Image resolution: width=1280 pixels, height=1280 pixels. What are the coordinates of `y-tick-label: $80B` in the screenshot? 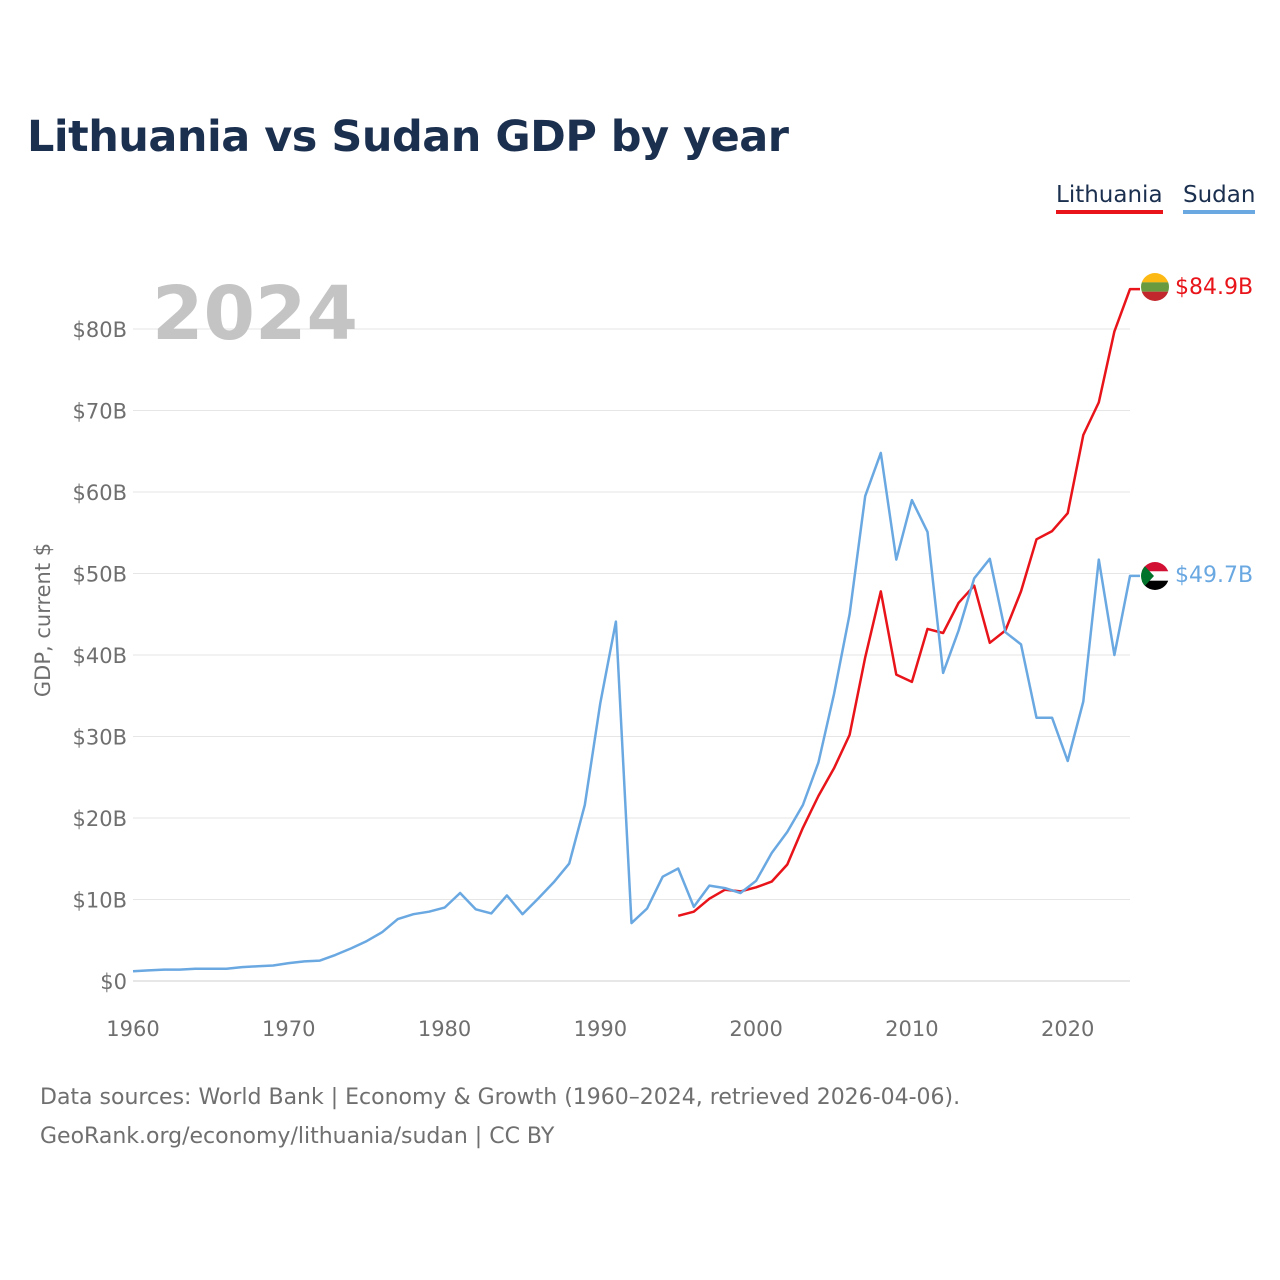 It's located at (100, 330).